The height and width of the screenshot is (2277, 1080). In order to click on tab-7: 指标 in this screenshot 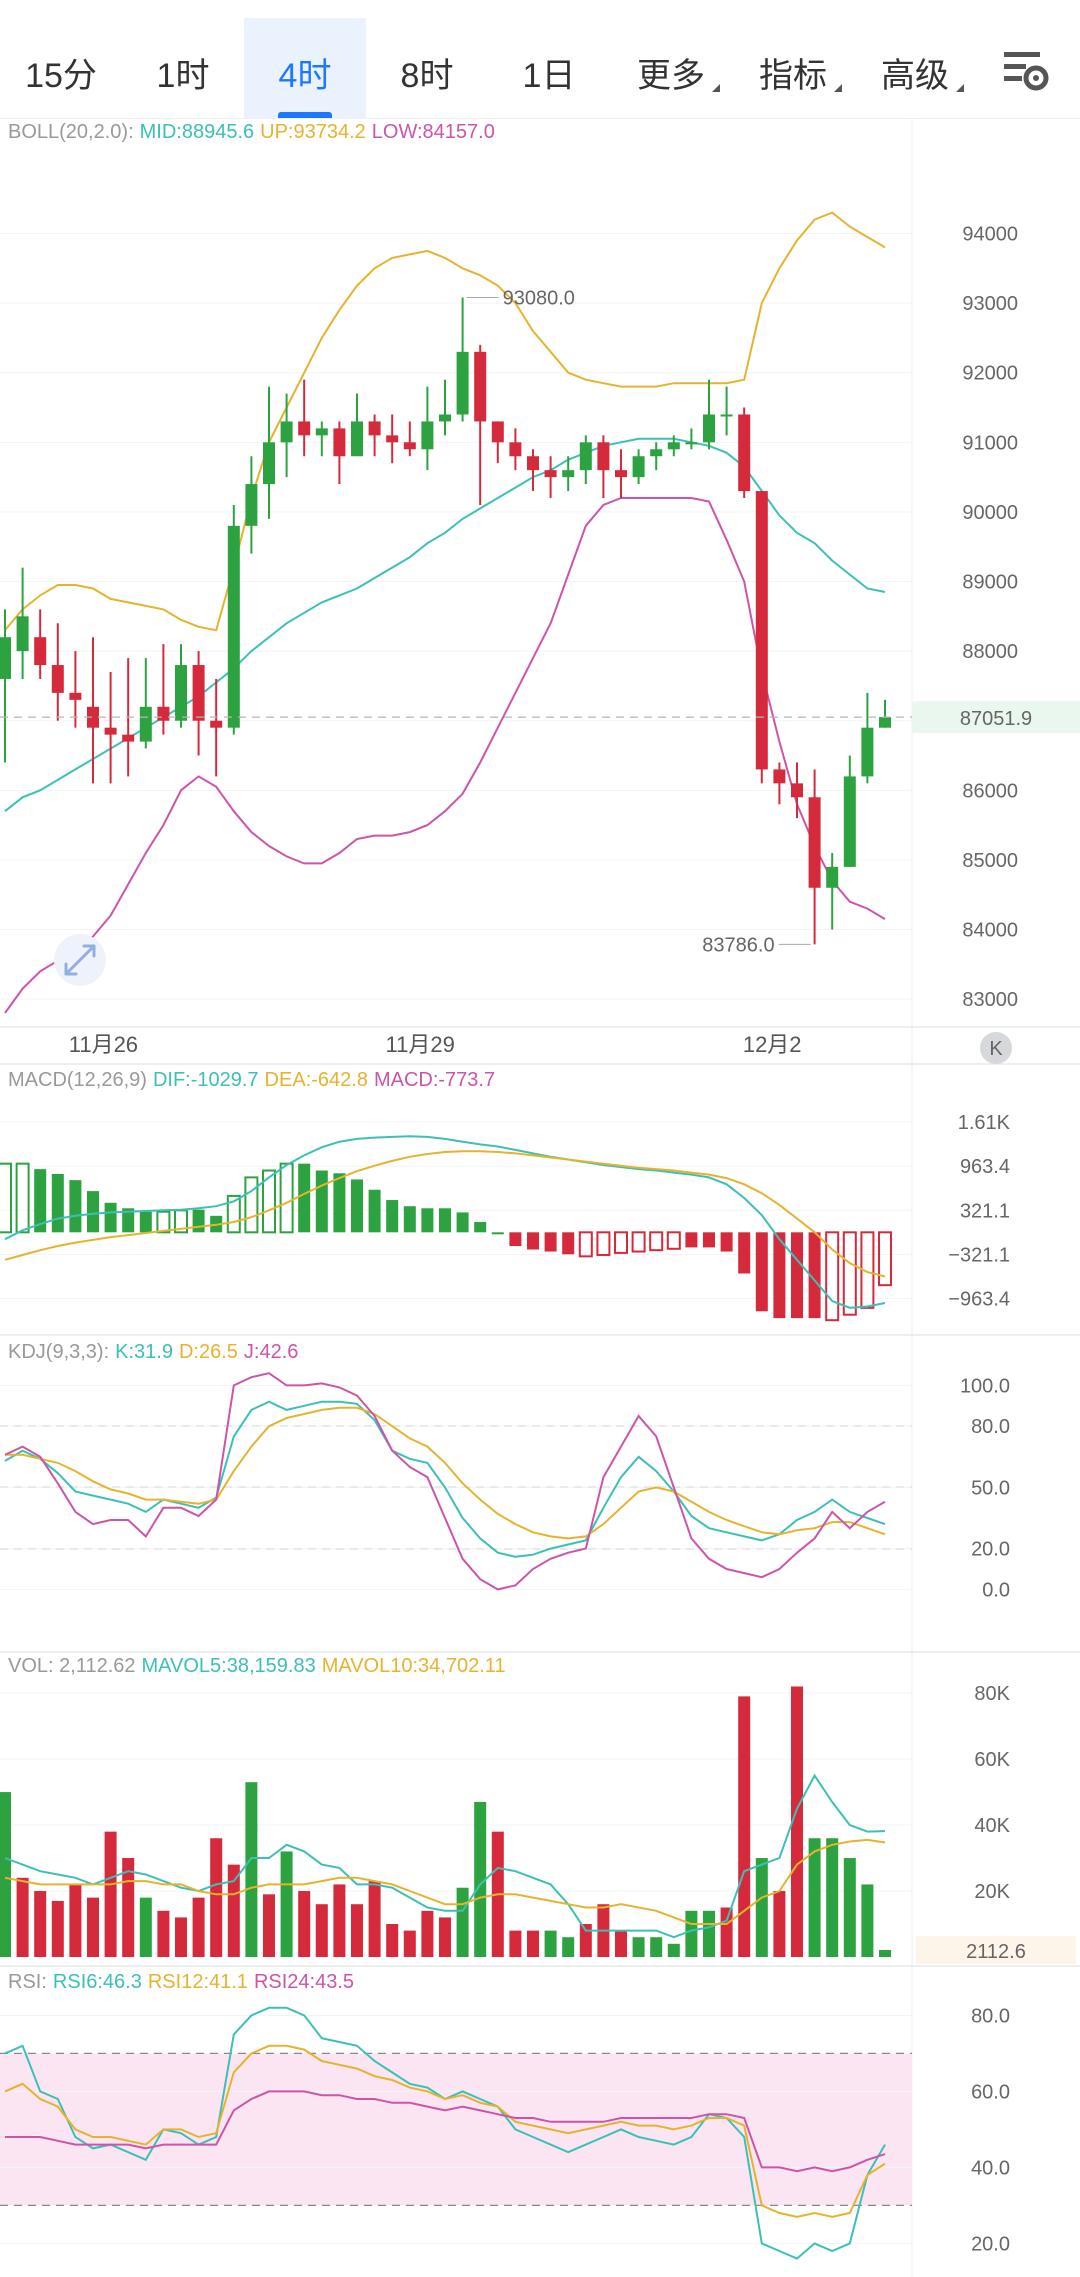, I will do `click(793, 68)`.